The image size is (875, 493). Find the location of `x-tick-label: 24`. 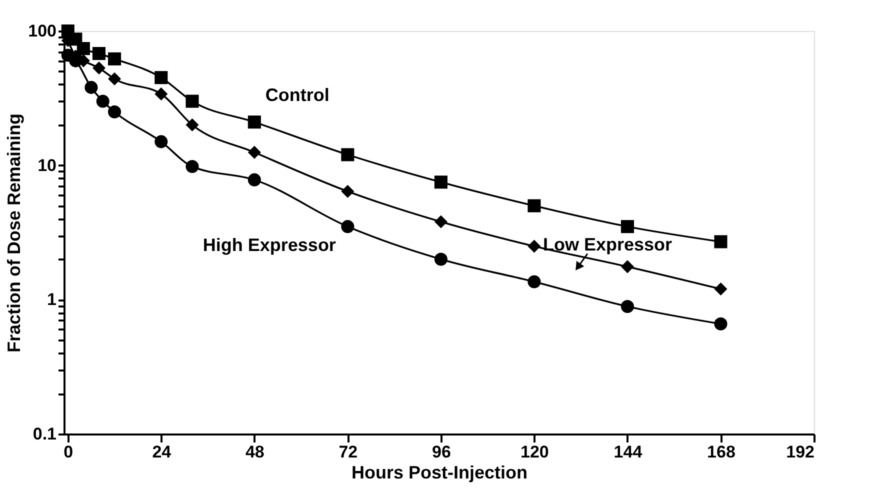

x-tick-label: 24 is located at coordinates (162, 452).